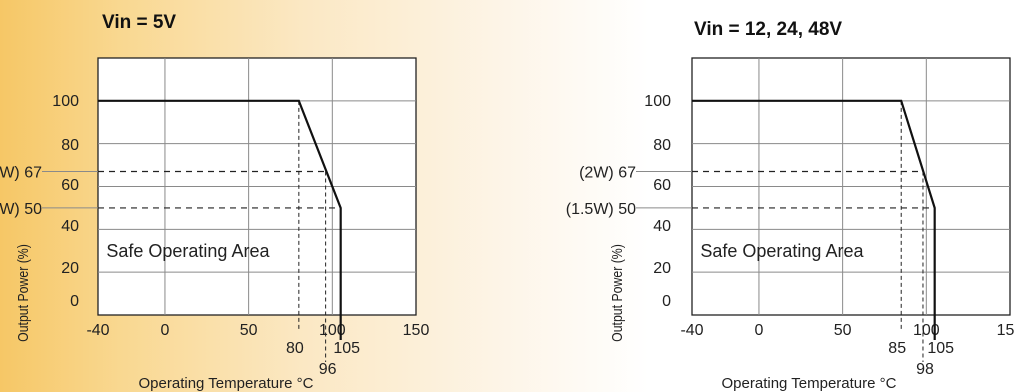 The height and width of the screenshot is (392, 1014). Describe the element at coordinates (926, 330) in the screenshot. I see `x-tick-label: 100` at that location.